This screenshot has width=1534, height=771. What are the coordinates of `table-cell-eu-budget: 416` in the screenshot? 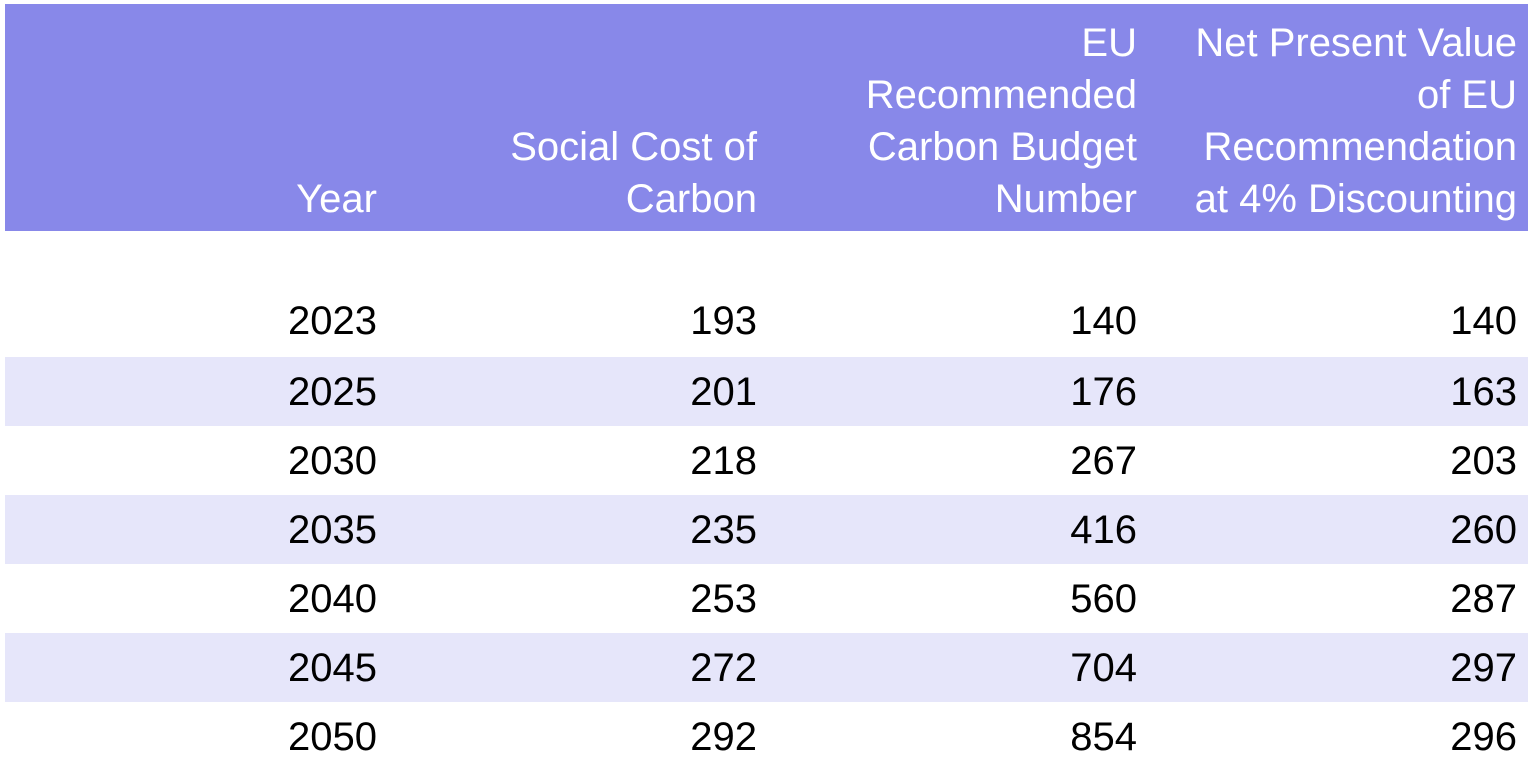 It's located at (1103, 529).